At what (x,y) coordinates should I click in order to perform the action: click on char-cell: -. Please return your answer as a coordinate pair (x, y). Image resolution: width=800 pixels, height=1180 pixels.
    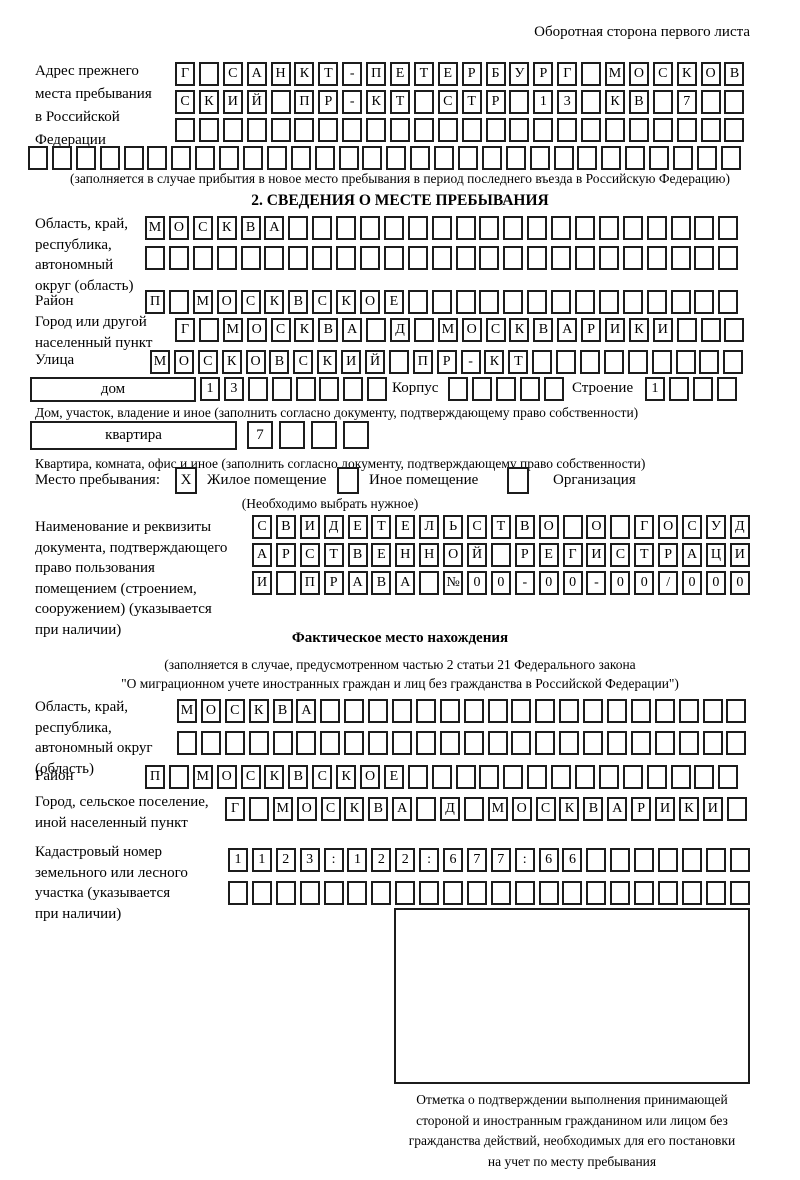
    Looking at the image, I should click on (524, 583).